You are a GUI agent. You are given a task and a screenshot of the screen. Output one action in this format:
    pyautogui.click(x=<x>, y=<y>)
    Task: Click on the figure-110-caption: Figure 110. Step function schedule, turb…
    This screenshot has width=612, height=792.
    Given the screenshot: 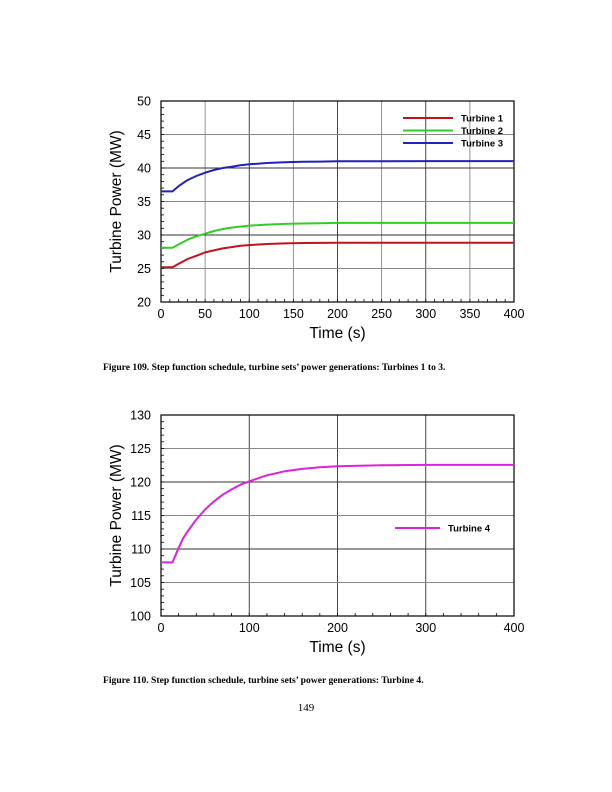 What is the action you would take?
    pyautogui.click(x=263, y=680)
    